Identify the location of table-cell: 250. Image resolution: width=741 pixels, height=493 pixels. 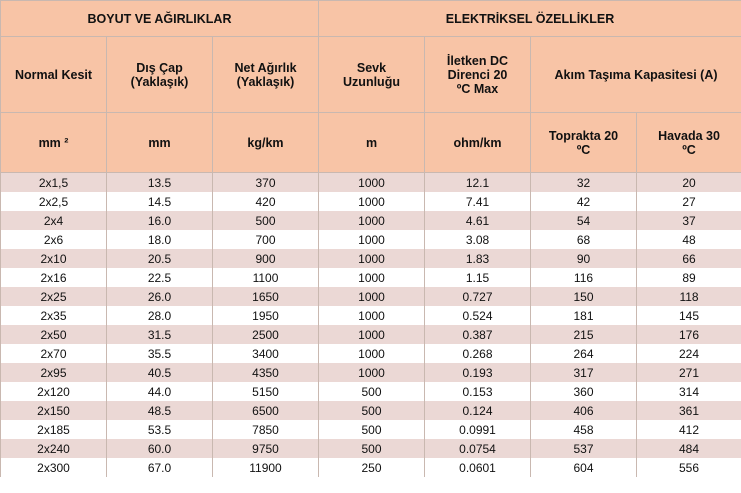
(371, 467).